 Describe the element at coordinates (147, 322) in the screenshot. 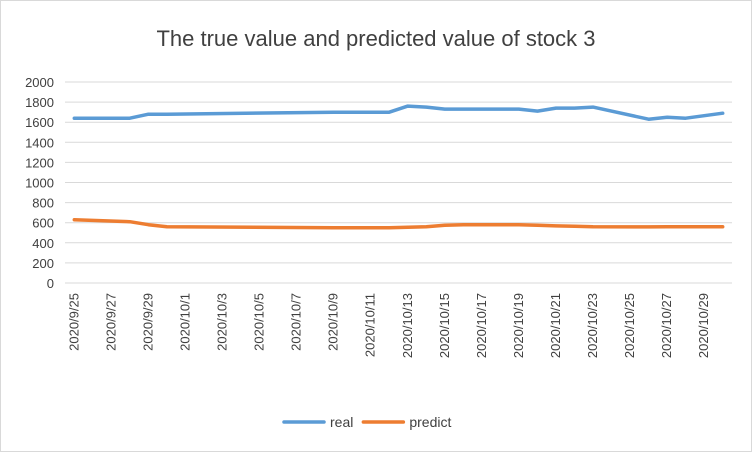

I see `x-tick-label: 2020/9/29` at that location.